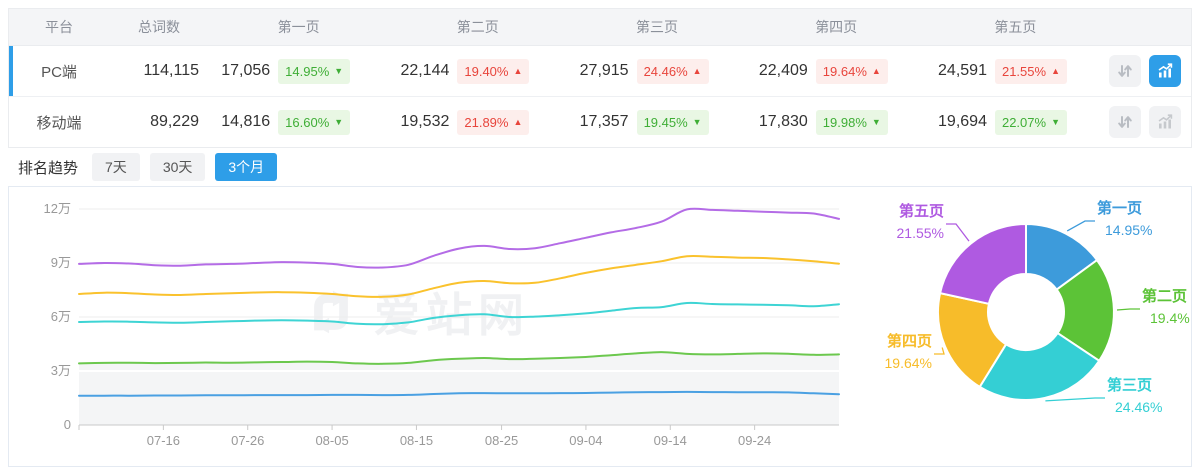  Describe the element at coordinates (314, 122) in the screenshot. I see `change-badge: 16.60% ▼` at that location.